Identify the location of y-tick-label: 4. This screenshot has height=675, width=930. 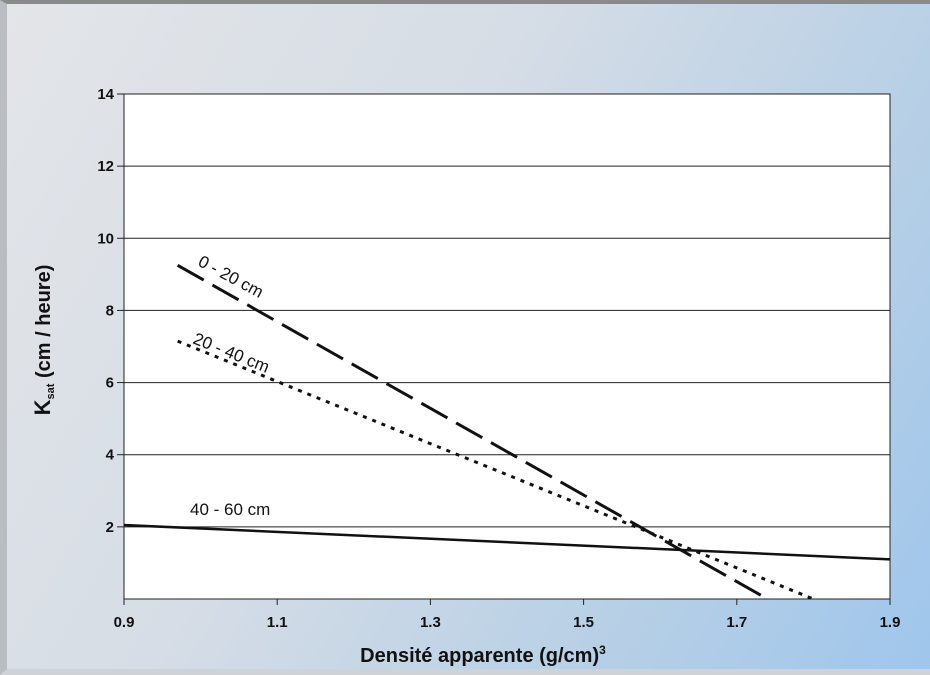
(110, 455).